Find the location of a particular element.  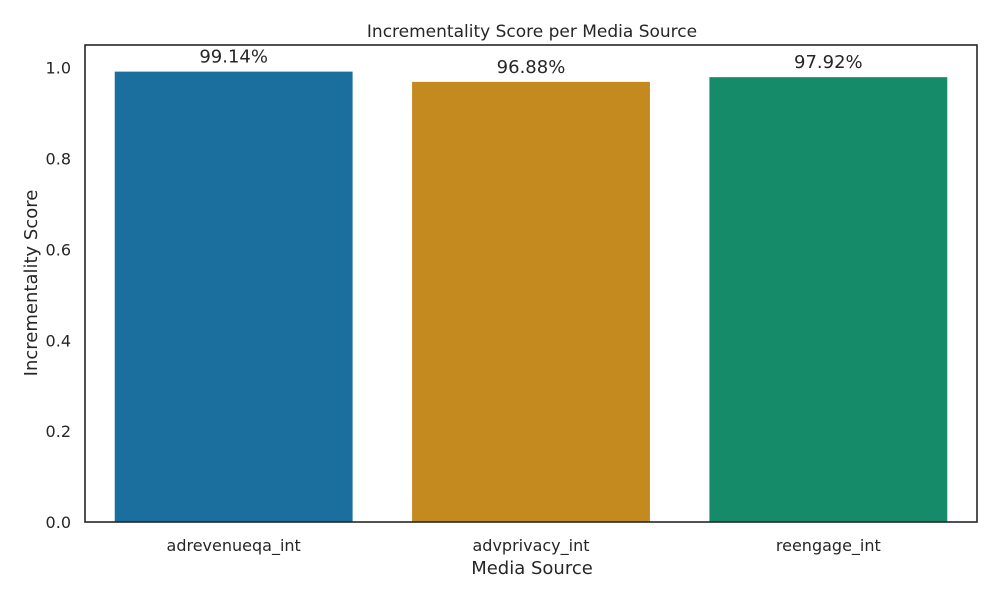

y-tick-label: 0.8 is located at coordinates (58, 159).